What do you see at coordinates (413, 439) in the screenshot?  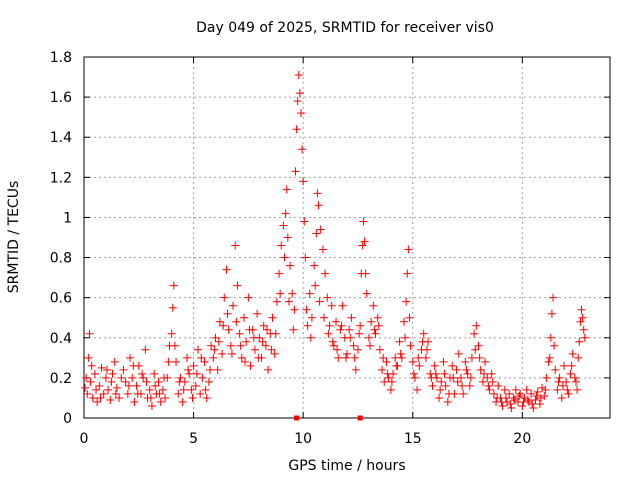 I see `x-tick-label: 15` at bounding box center [413, 439].